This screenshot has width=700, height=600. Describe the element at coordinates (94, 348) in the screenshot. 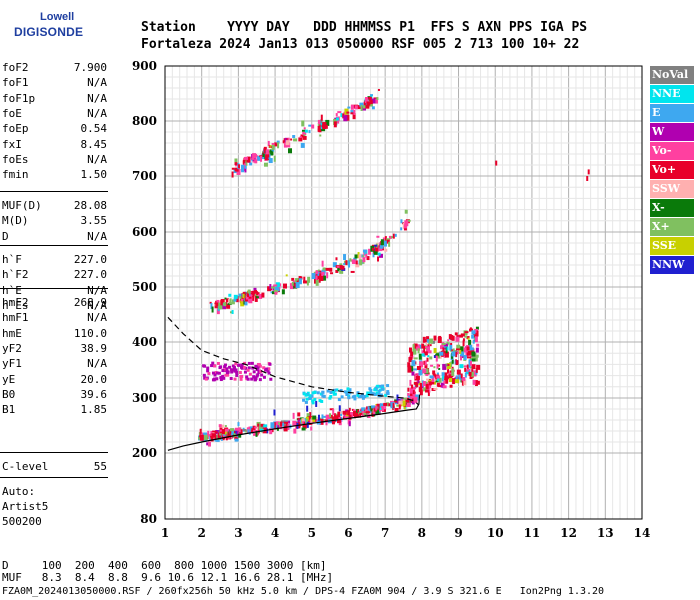

I see `param-value: 38.9` at that location.